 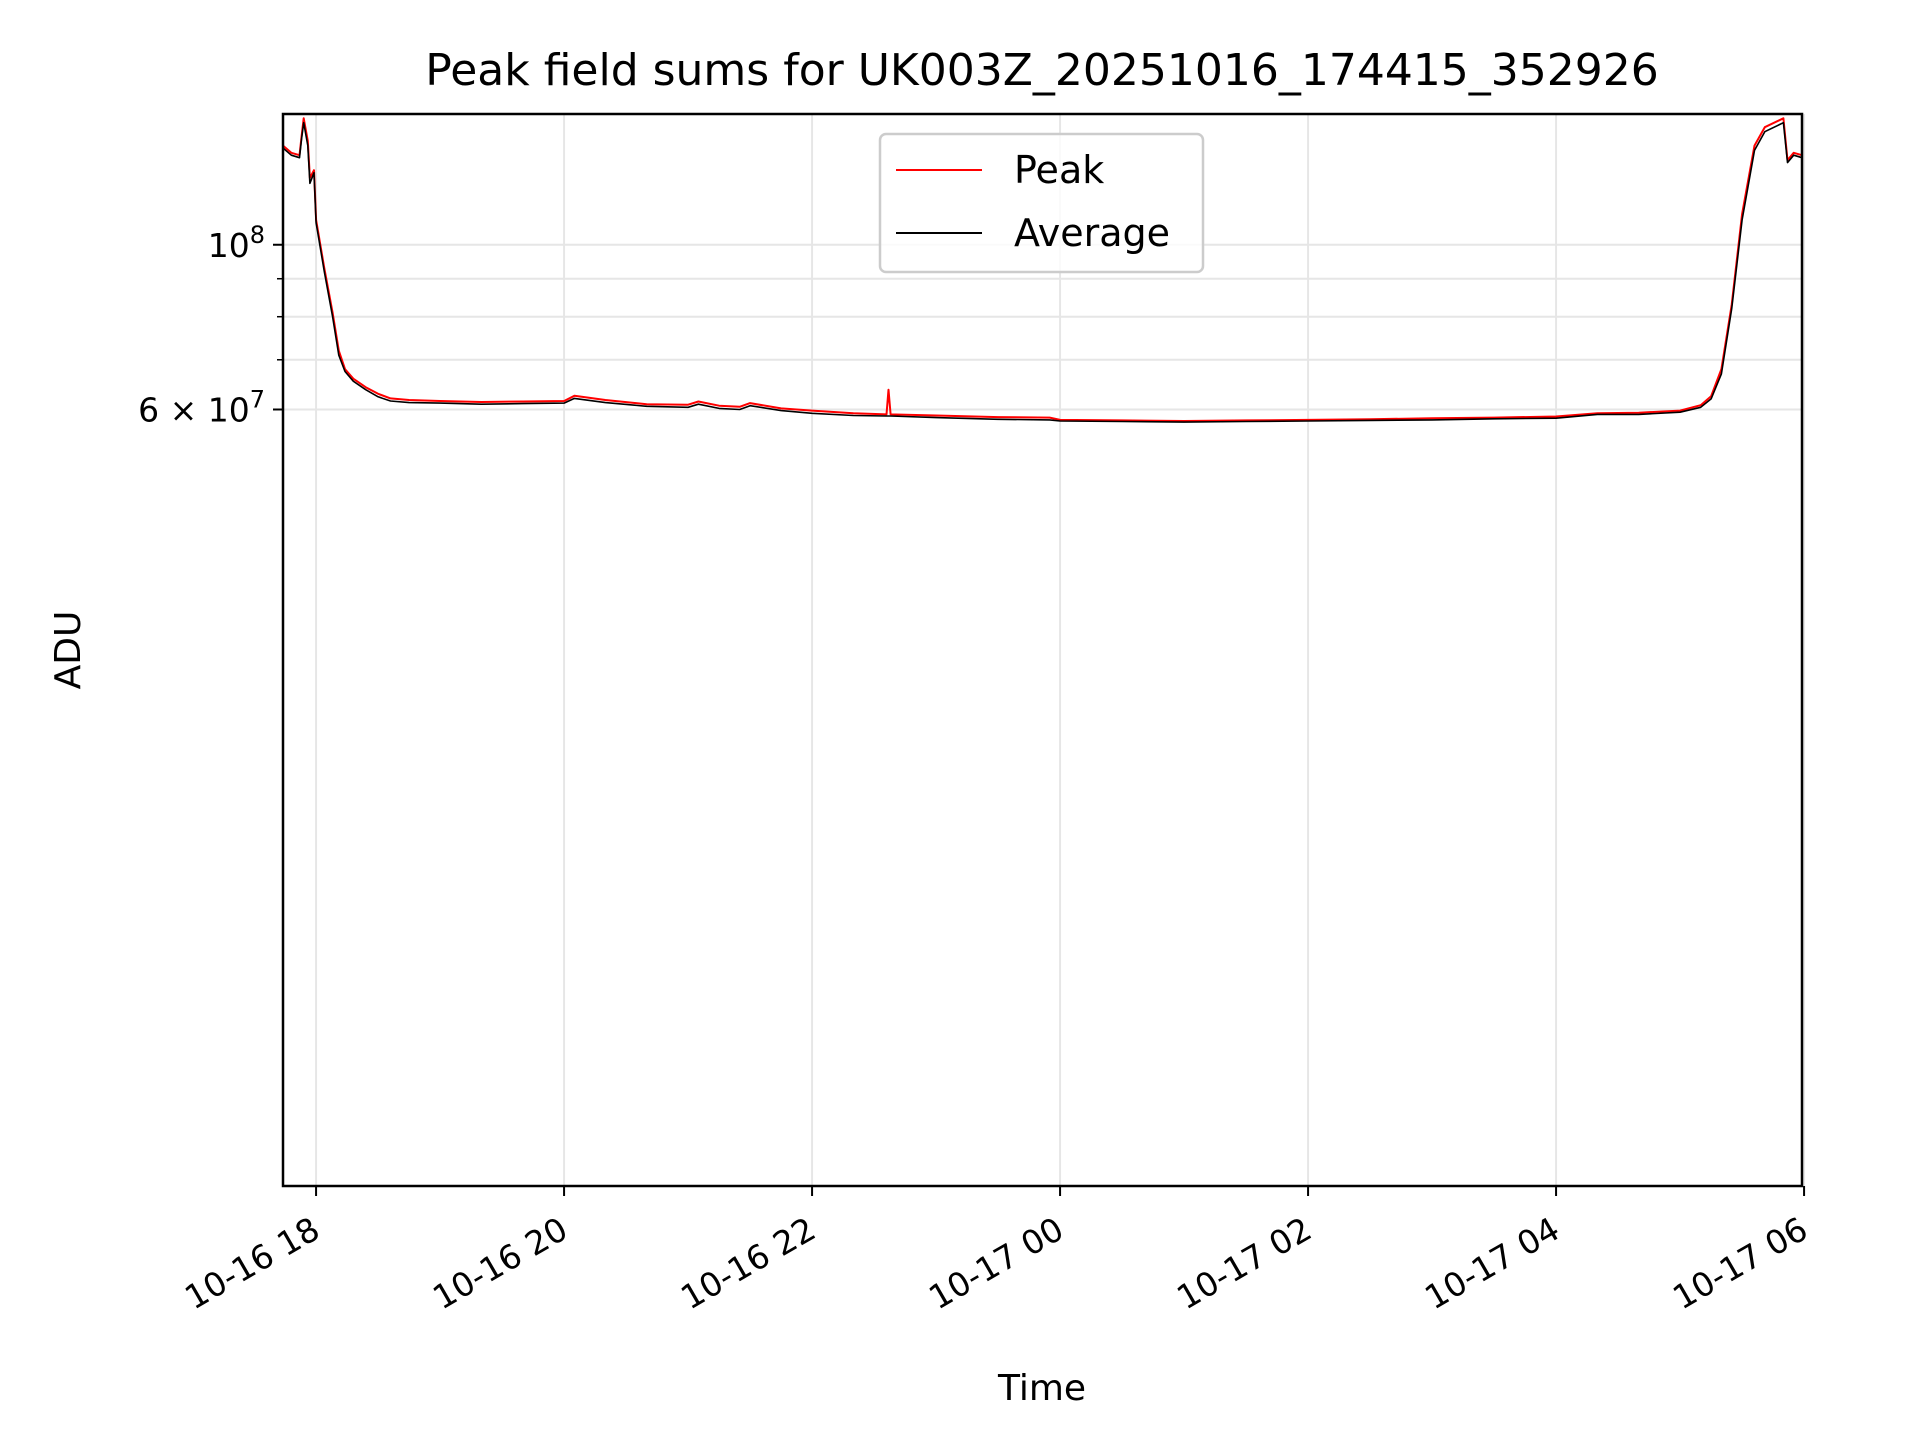 What do you see at coordinates (1059, 170) in the screenshot?
I see `legend-label-peak: Peak` at bounding box center [1059, 170].